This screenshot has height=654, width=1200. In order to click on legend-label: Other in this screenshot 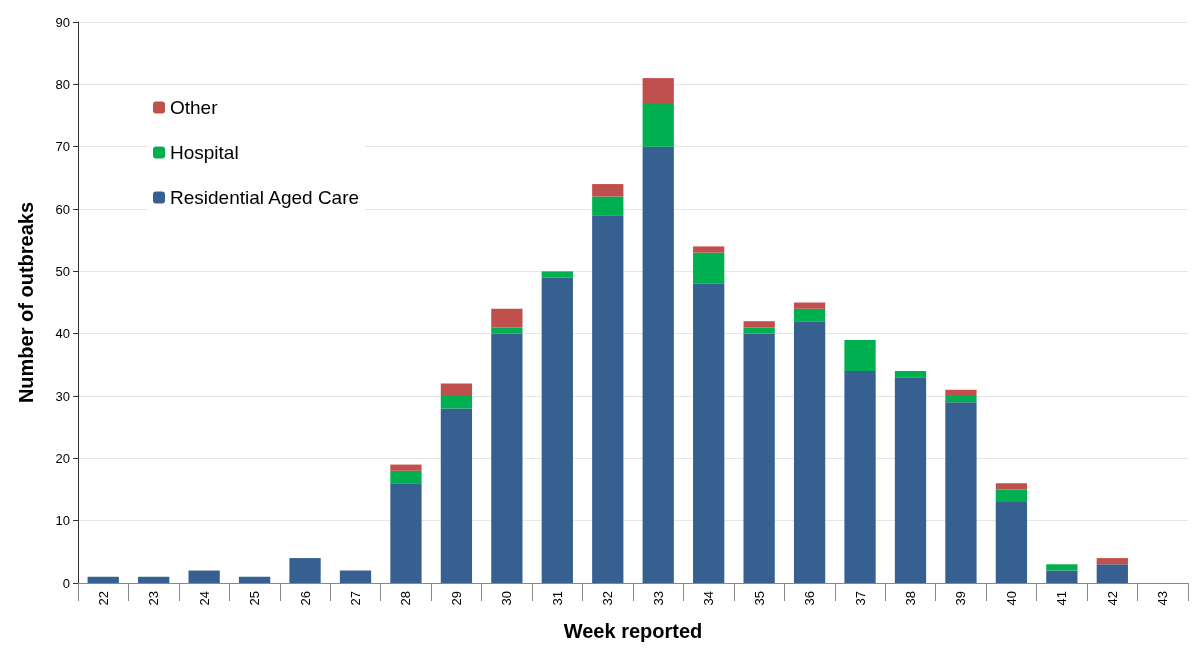, I will do `click(194, 107)`.